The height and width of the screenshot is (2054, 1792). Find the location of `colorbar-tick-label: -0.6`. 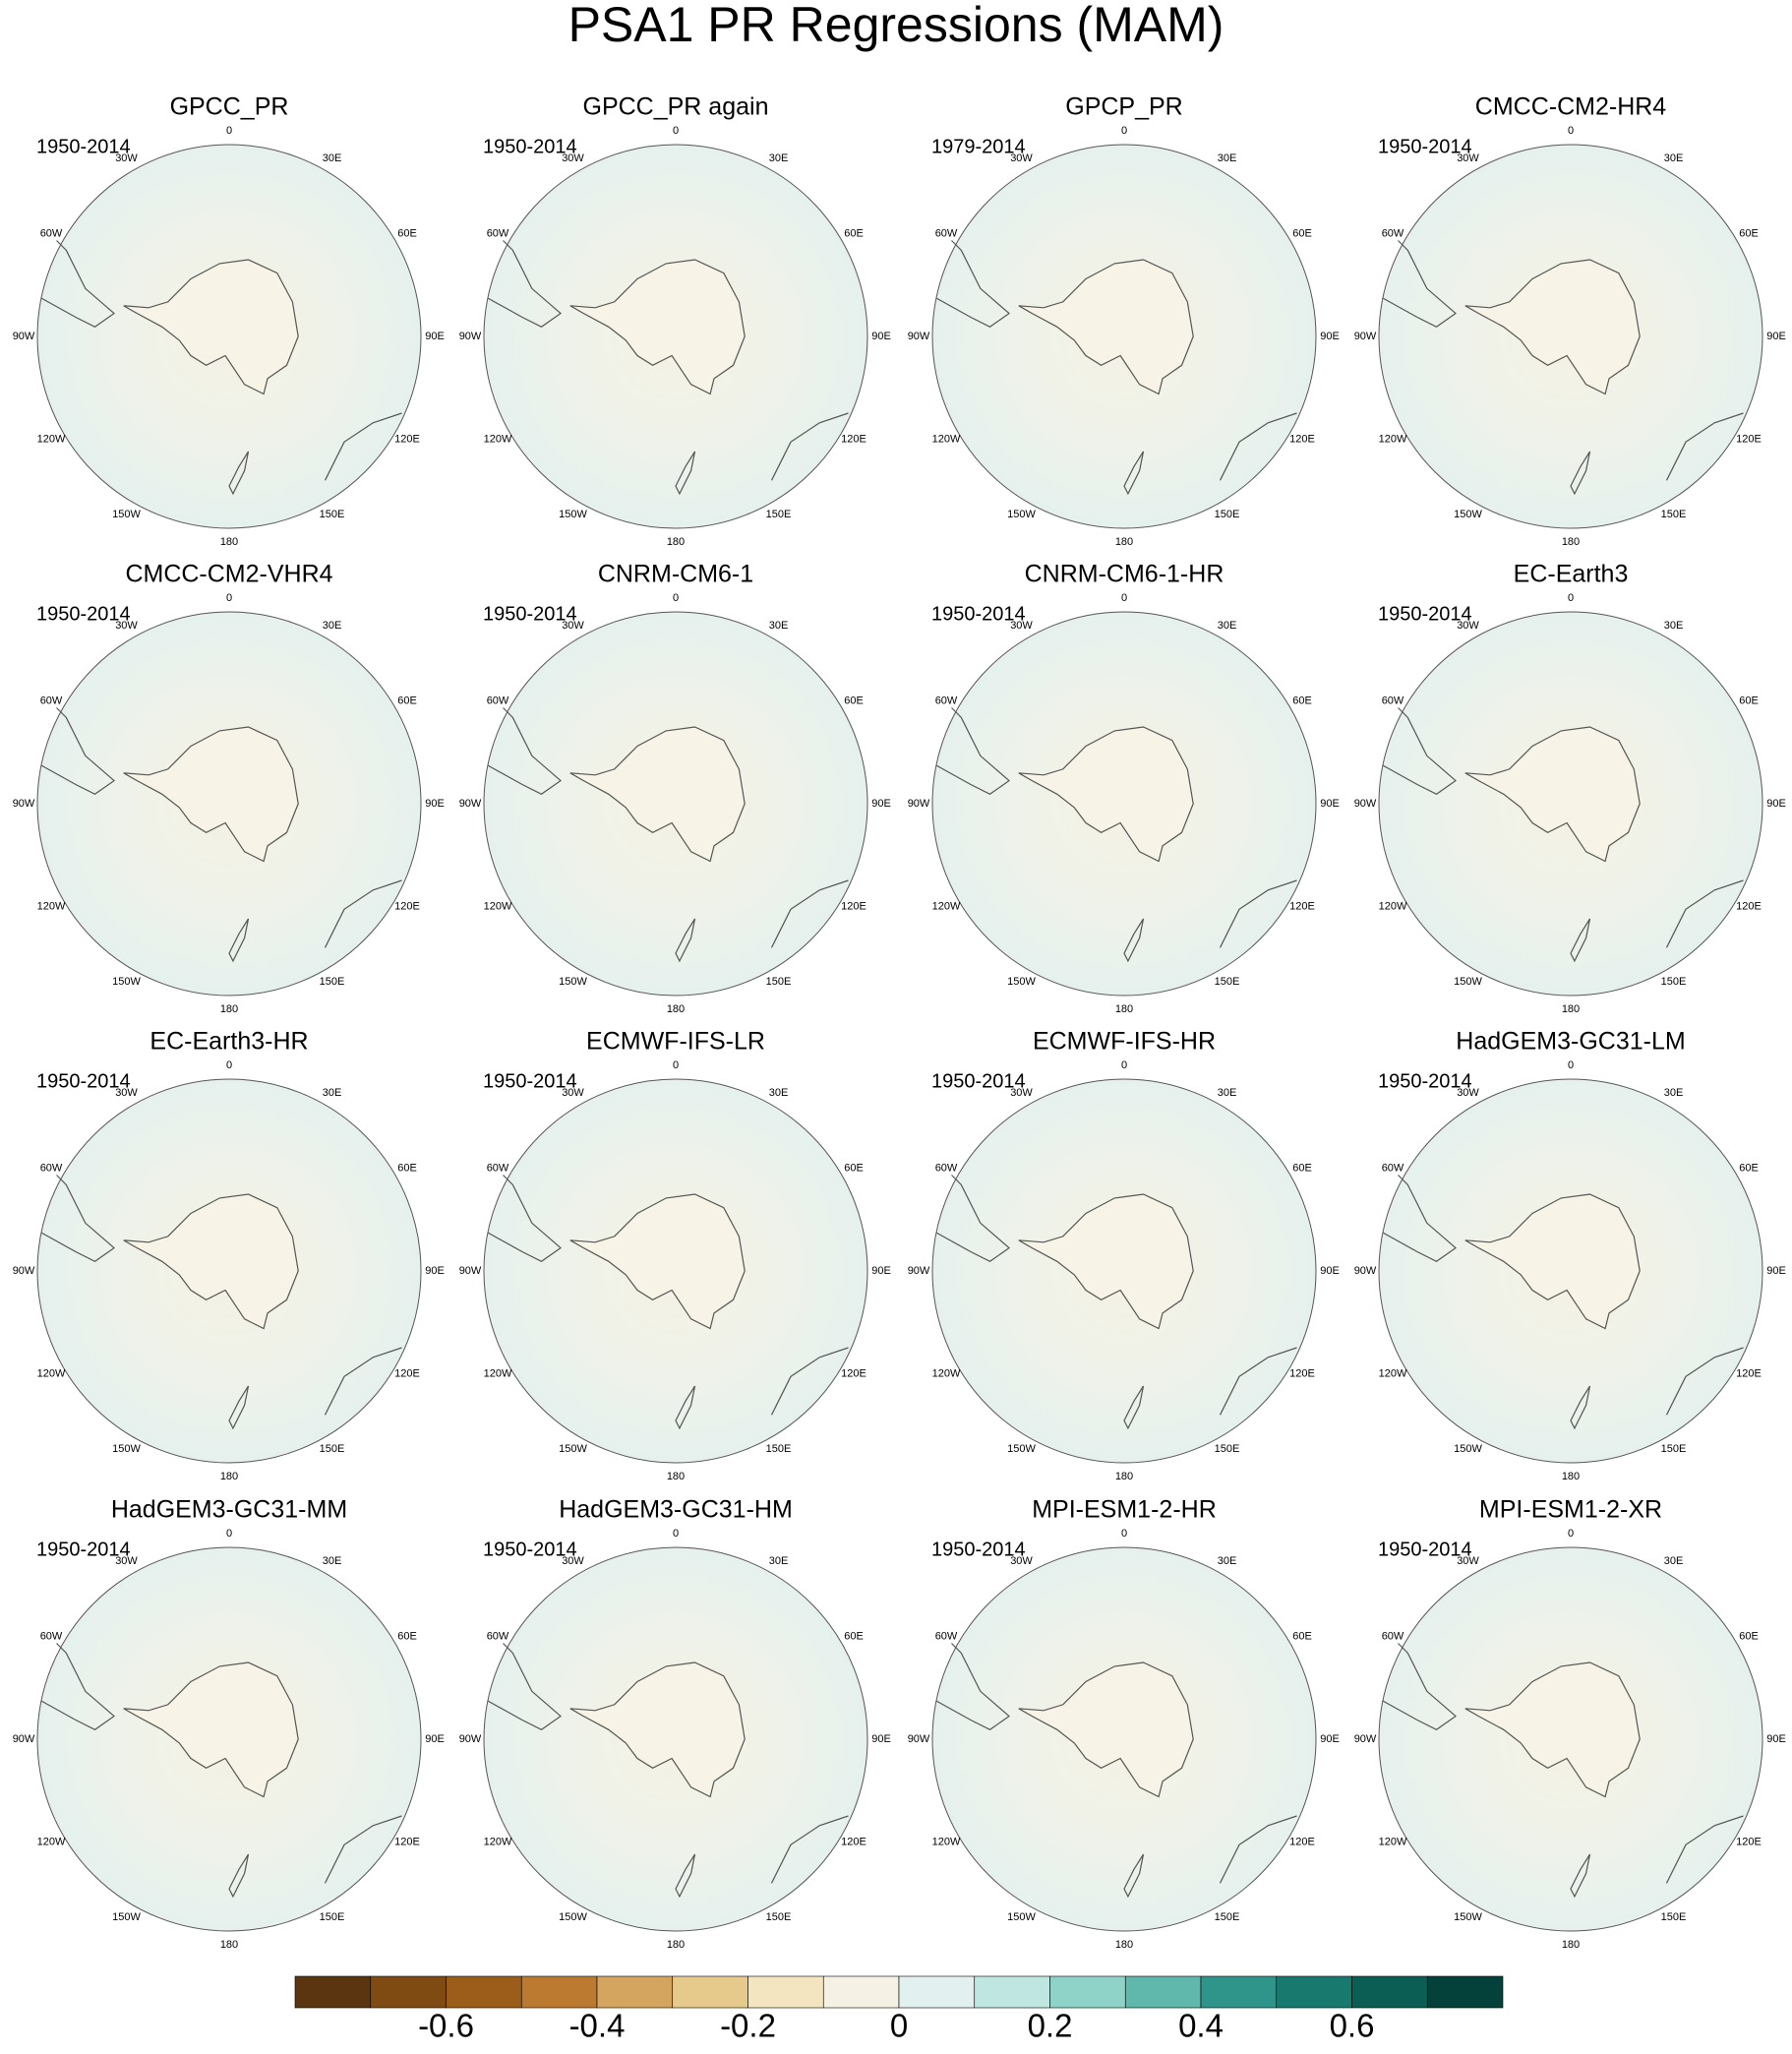

colorbar-tick-label: -0.6 is located at coordinates (446, 2026).